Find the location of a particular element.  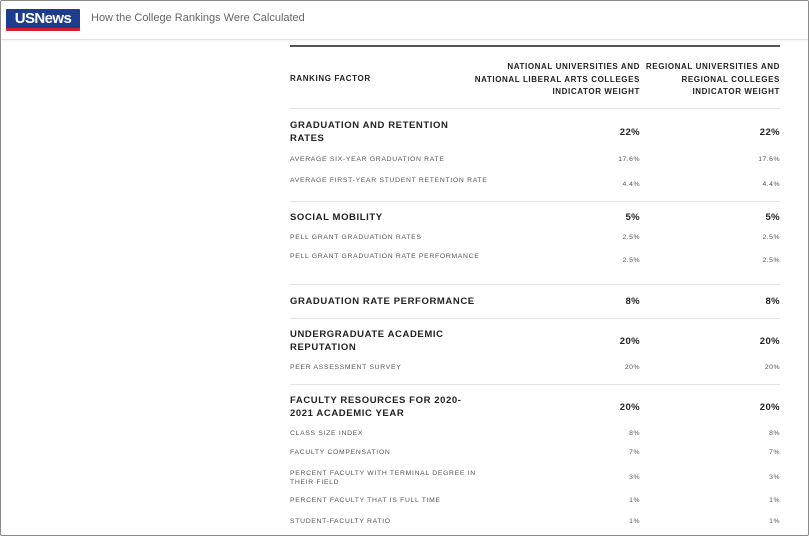

regional-weight: 17.6% is located at coordinates (769, 159).